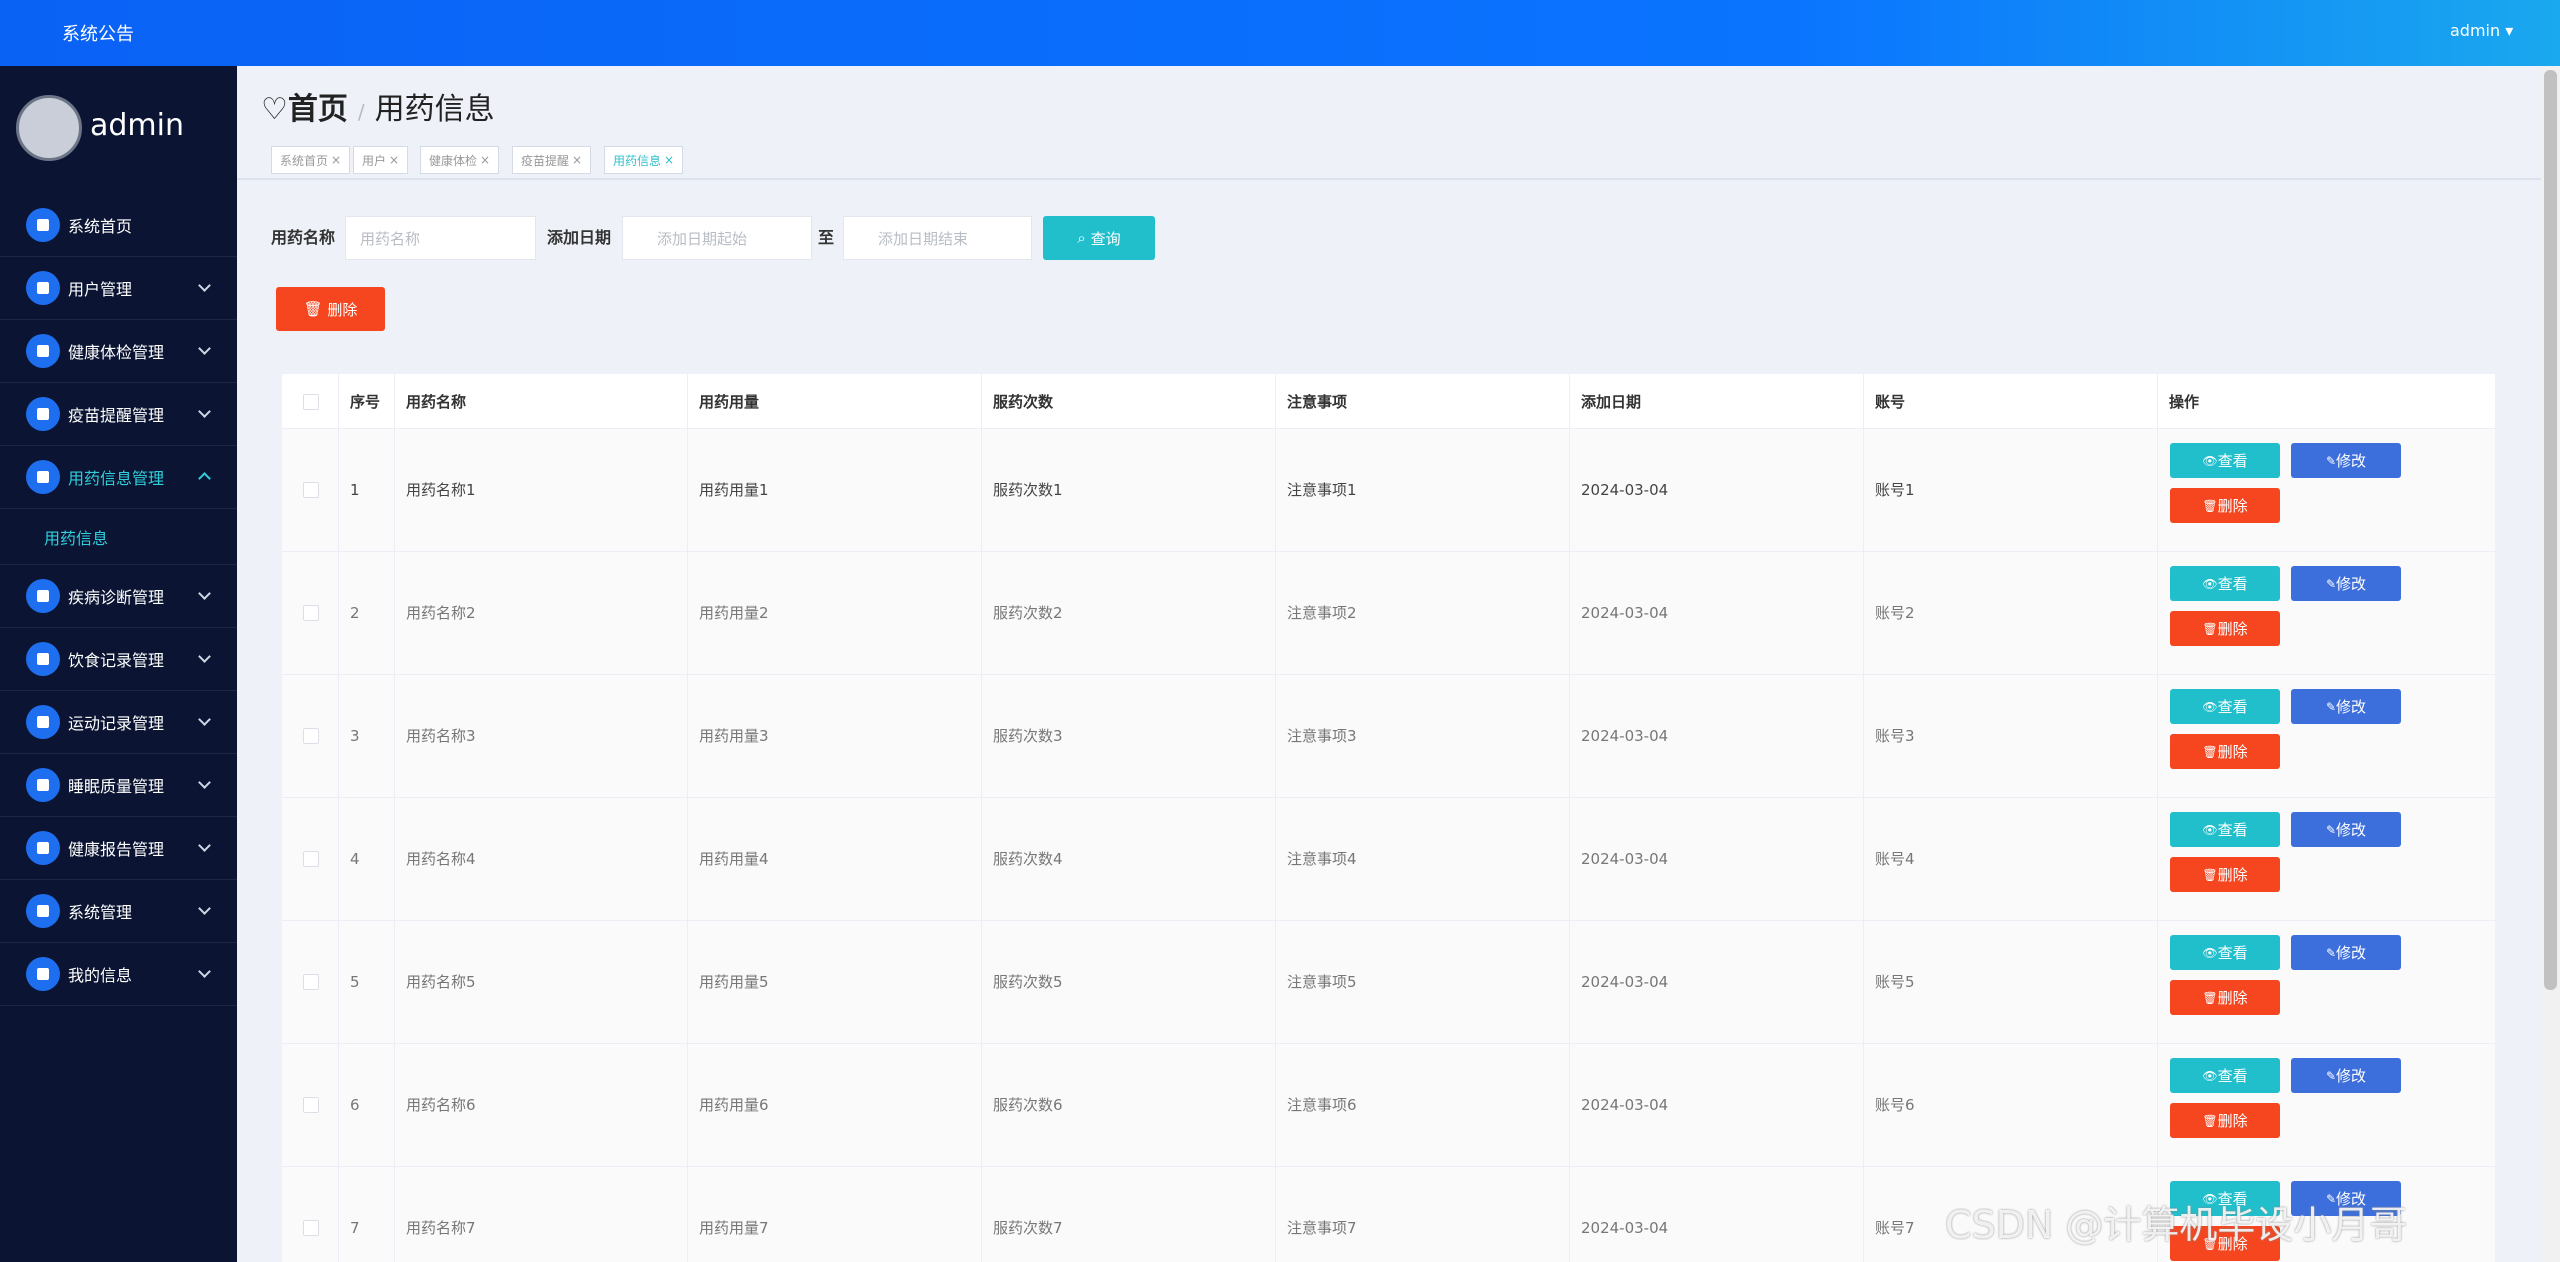 The height and width of the screenshot is (1262, 2560). I want to click on table-cell: 用药名称5, so click(441, 982).